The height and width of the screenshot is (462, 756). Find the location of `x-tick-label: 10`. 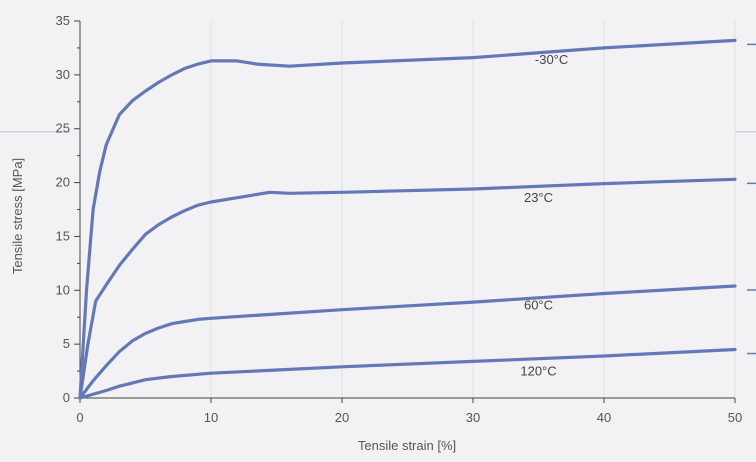

x-tick-label: 10 is located at coordinates (211, 417).